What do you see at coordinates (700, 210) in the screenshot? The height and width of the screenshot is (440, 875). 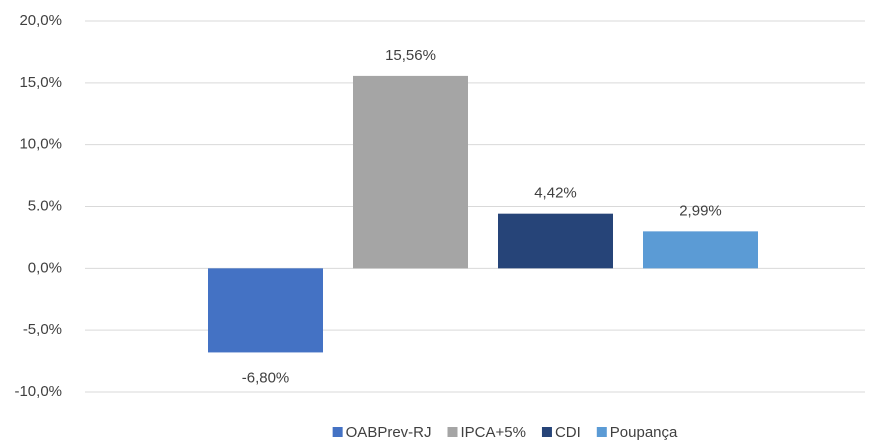 I see `data-label: 2,99%` at bounding box center [700, 210].